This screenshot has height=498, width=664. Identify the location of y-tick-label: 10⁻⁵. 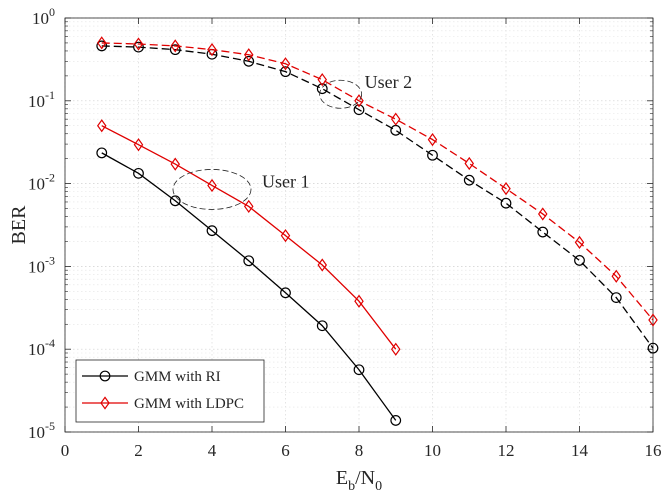
(41, 430).